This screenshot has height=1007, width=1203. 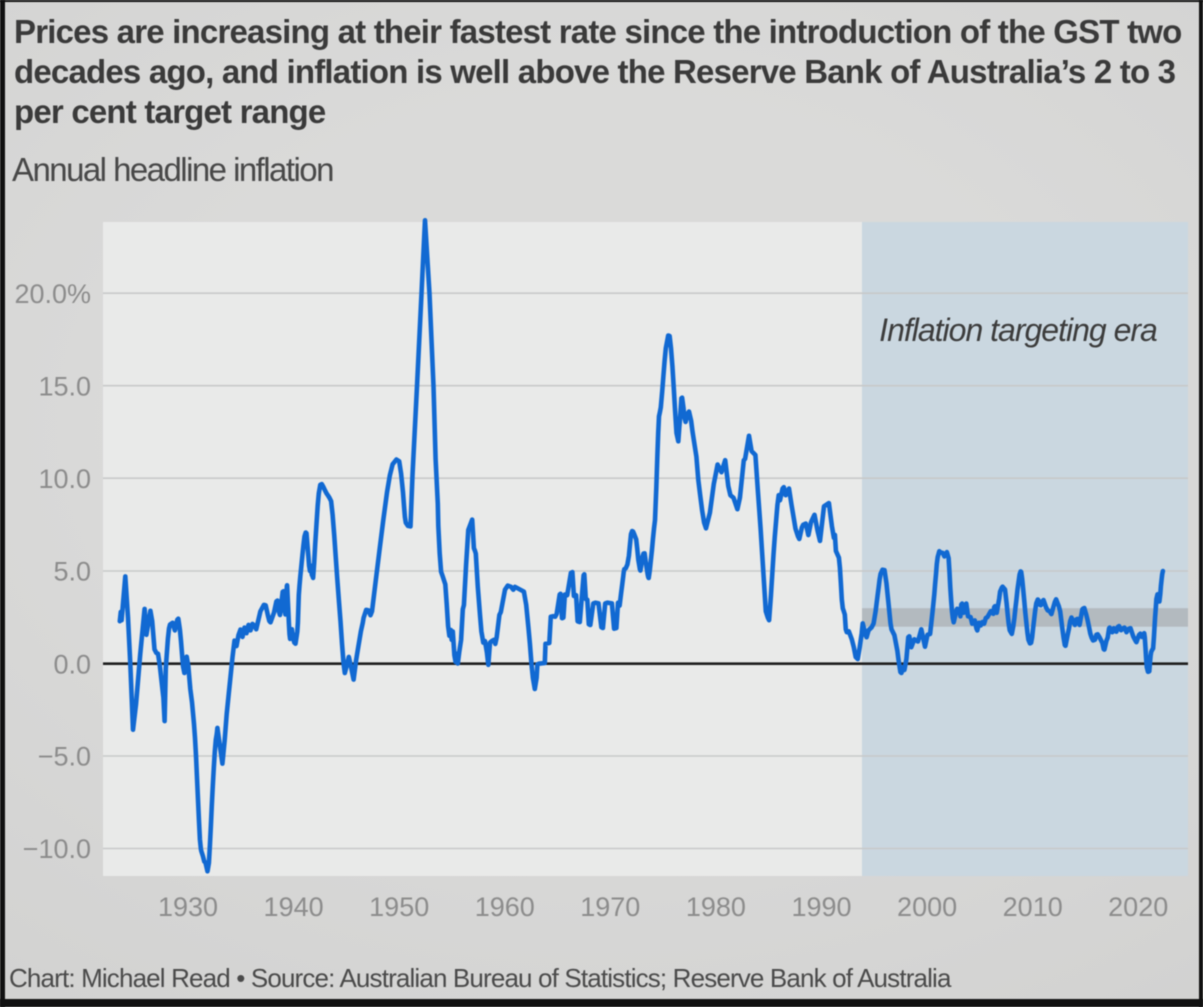 I want to click on svg-text: 0.0, so click(x=72, y=664).